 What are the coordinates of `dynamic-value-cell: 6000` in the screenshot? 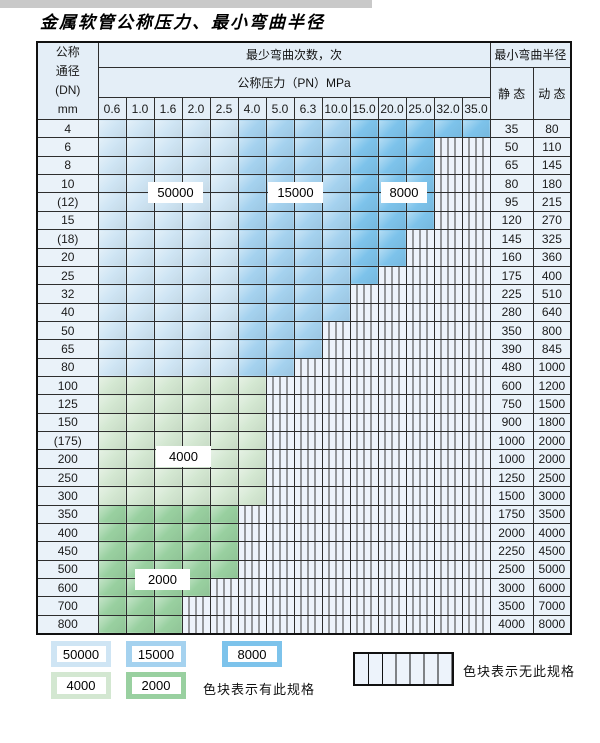 It's located at (552, 587).